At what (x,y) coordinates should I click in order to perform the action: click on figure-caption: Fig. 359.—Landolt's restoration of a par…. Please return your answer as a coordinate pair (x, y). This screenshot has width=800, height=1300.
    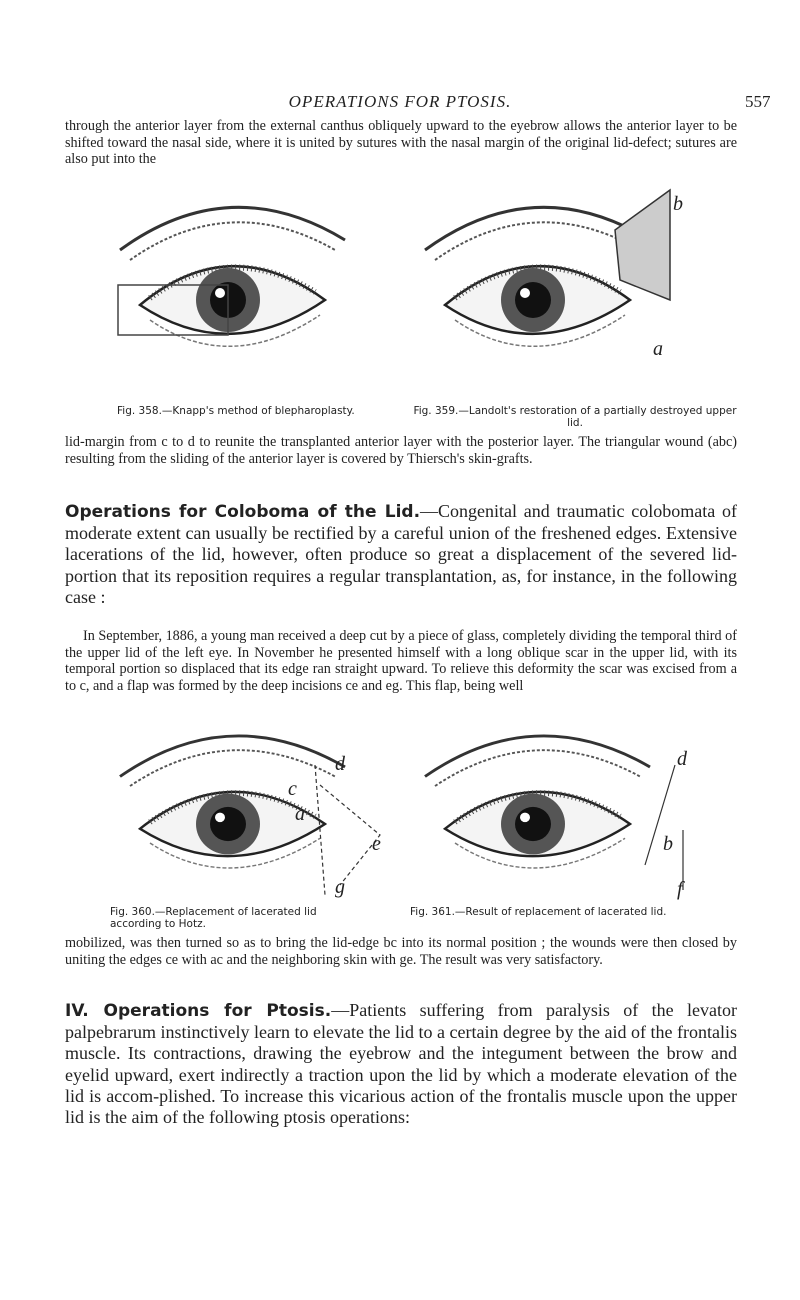
    Looking at the image, I should click on (575, 417).